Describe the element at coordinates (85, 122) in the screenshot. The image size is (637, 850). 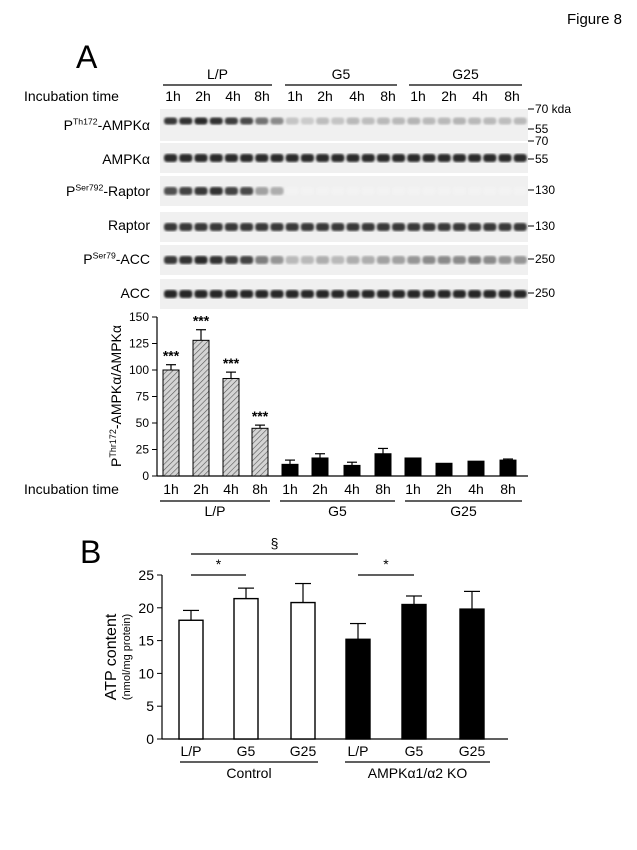
I see `blot-label-0-sup: Th172` at that location.